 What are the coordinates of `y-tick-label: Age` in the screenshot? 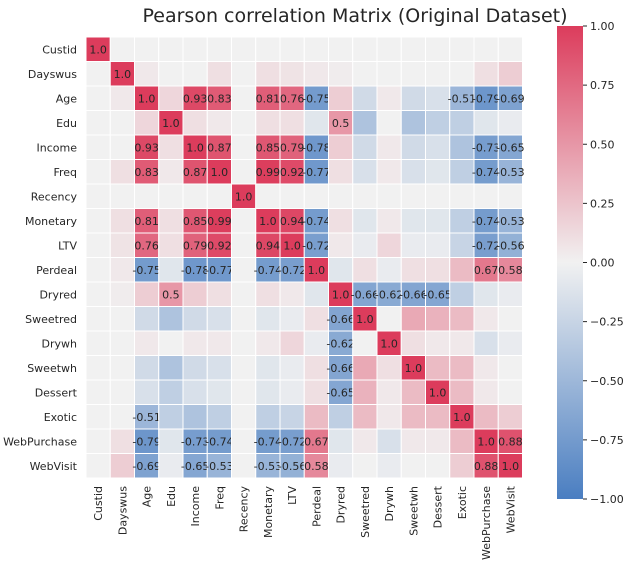 It's located at (67, 98).